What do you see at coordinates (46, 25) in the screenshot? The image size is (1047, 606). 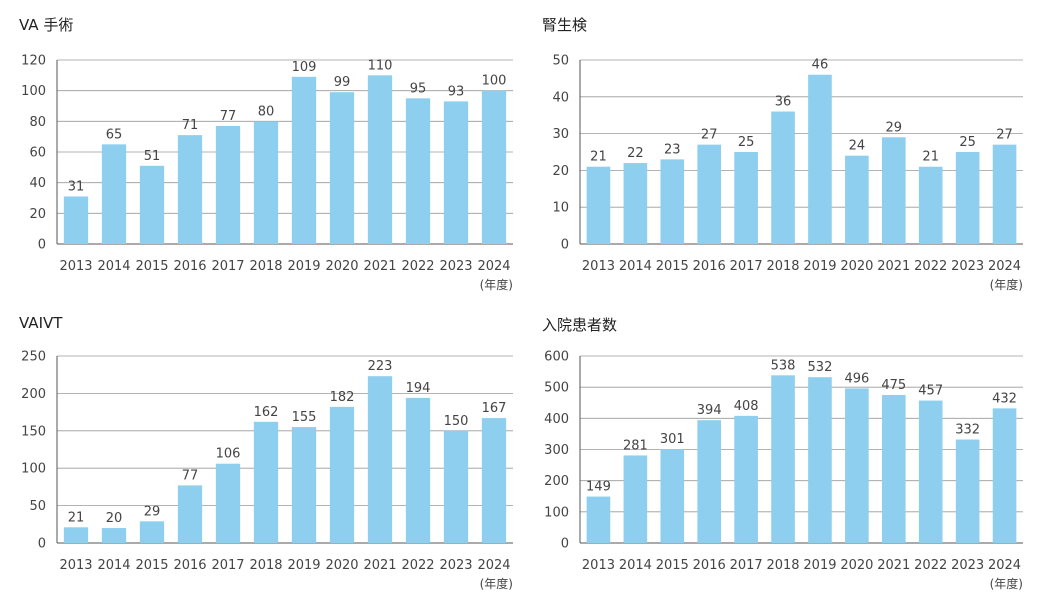 I see `chart-title: VA 手術` at bounding box center [46, 25].